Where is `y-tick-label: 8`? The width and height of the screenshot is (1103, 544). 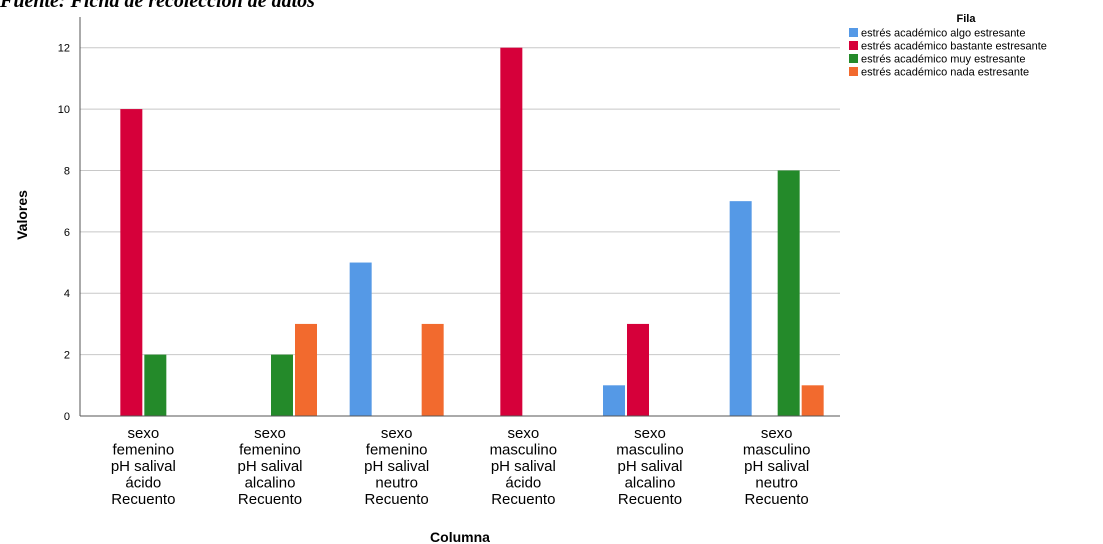
y-tick-label: 8 is located at coordinates (67, 171).